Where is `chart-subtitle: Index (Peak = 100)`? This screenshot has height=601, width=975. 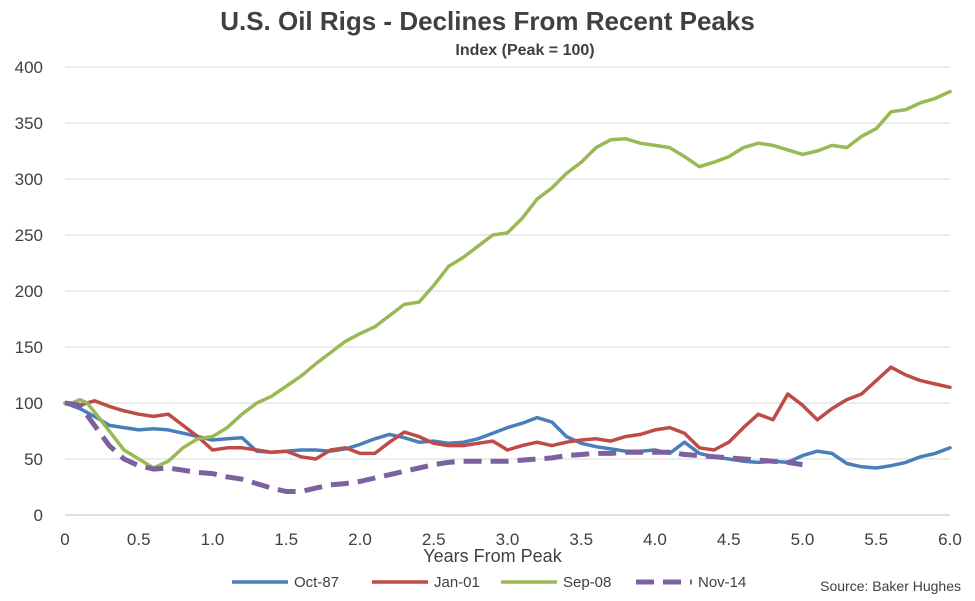 chart-subtitle: Index (Peak = 100) is located at coordinates (525, 50).